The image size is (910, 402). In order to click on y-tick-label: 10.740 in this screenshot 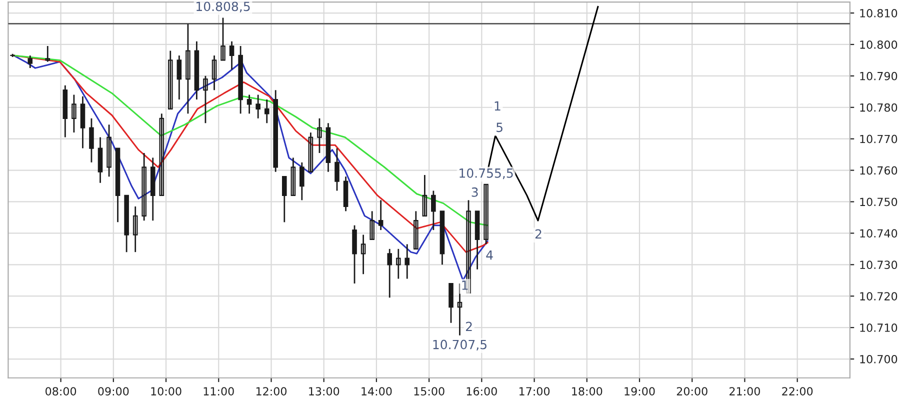, I will do `click(879, 233)`.